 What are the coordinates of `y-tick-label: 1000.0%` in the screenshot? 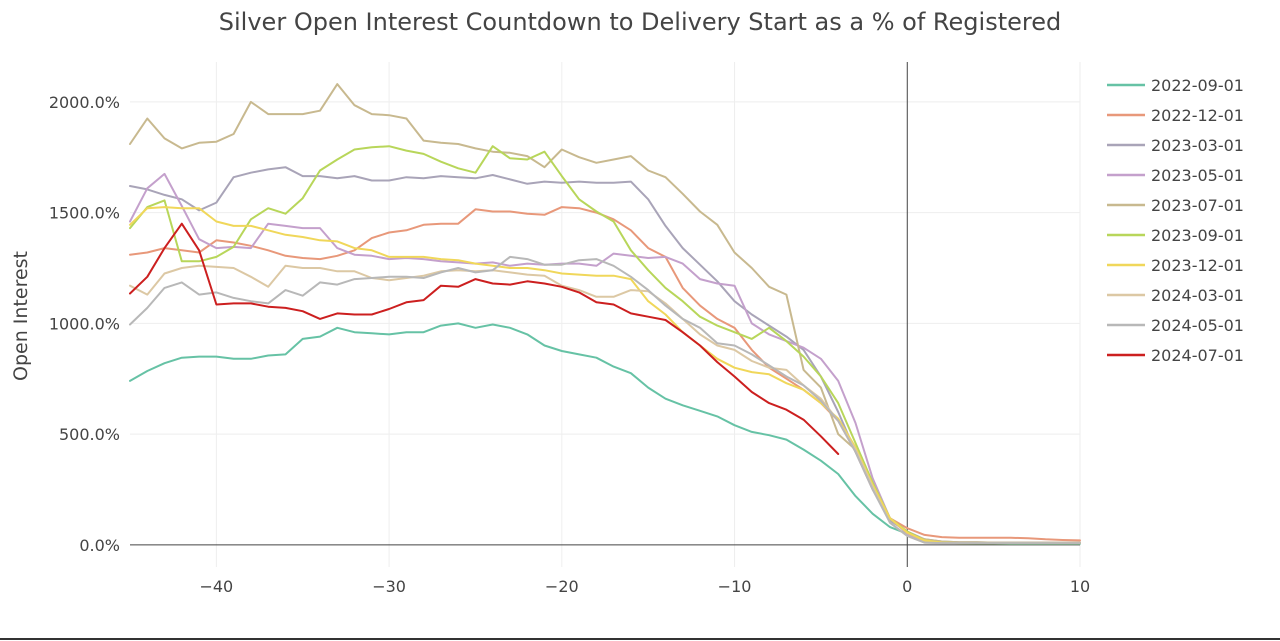 It's located at (84, 323).